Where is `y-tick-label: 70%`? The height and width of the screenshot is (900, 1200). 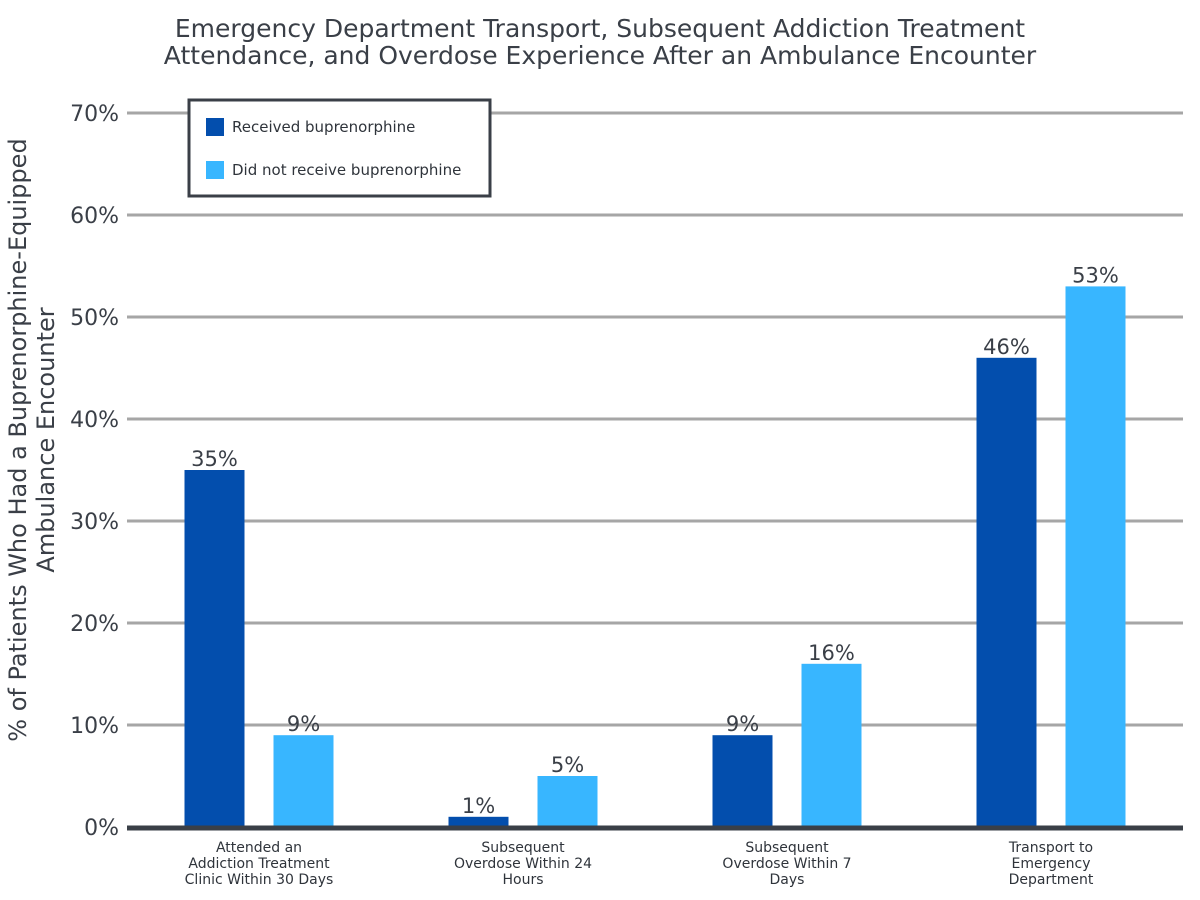
y-tick-label: 70% is located at coordinates (94, 114).